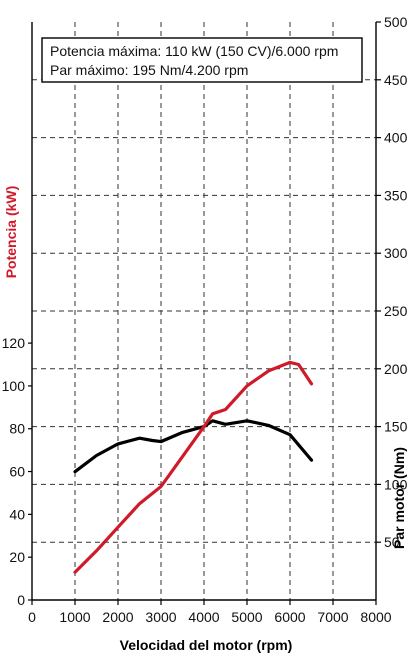 The width and height of the screenshot is (418, 666). I want to click on right-tick-labels: 50 100 150 200 250 300 350 400 450 500, so click(392, 282).